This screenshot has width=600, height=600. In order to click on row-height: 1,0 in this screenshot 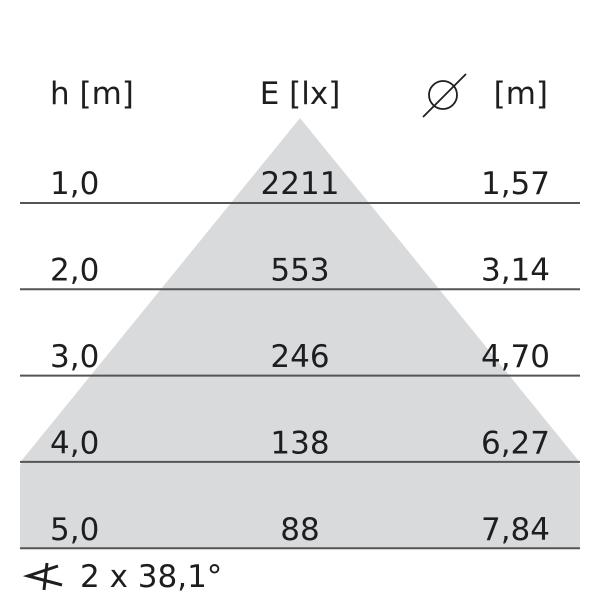, I will do `click(74, 184)`.